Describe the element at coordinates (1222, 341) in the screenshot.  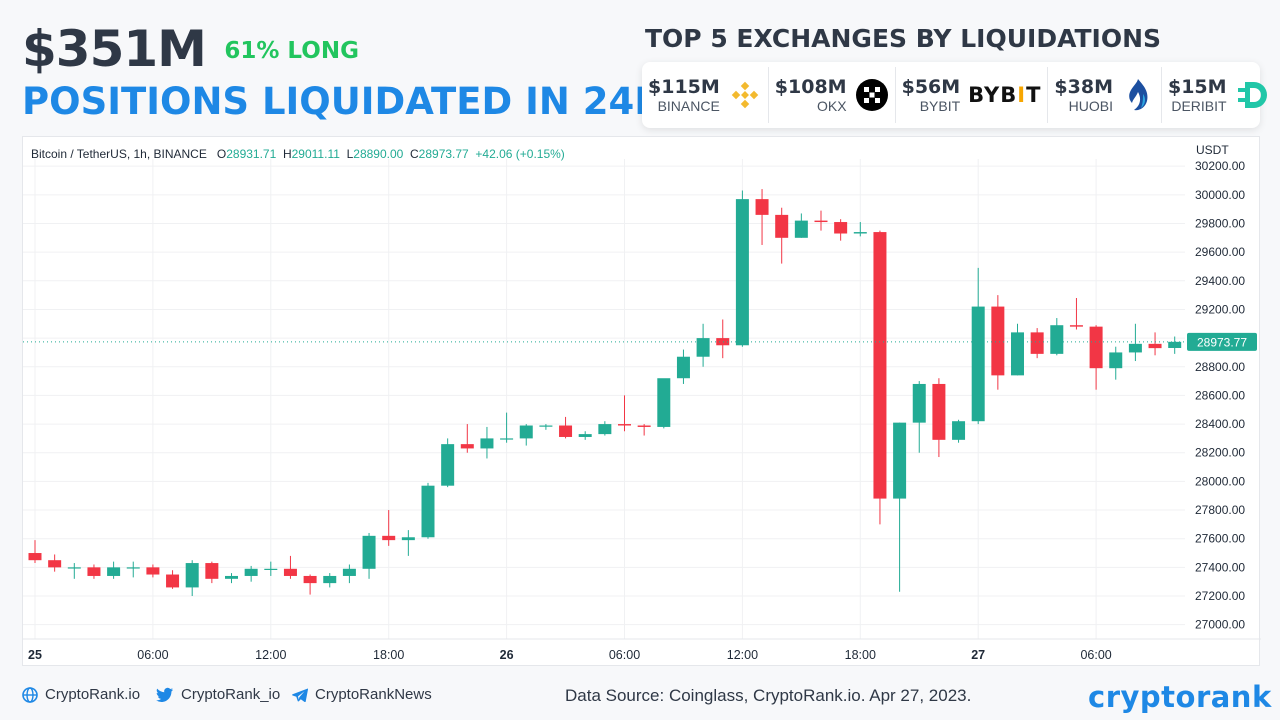
I see `last-price-badge` at that location.